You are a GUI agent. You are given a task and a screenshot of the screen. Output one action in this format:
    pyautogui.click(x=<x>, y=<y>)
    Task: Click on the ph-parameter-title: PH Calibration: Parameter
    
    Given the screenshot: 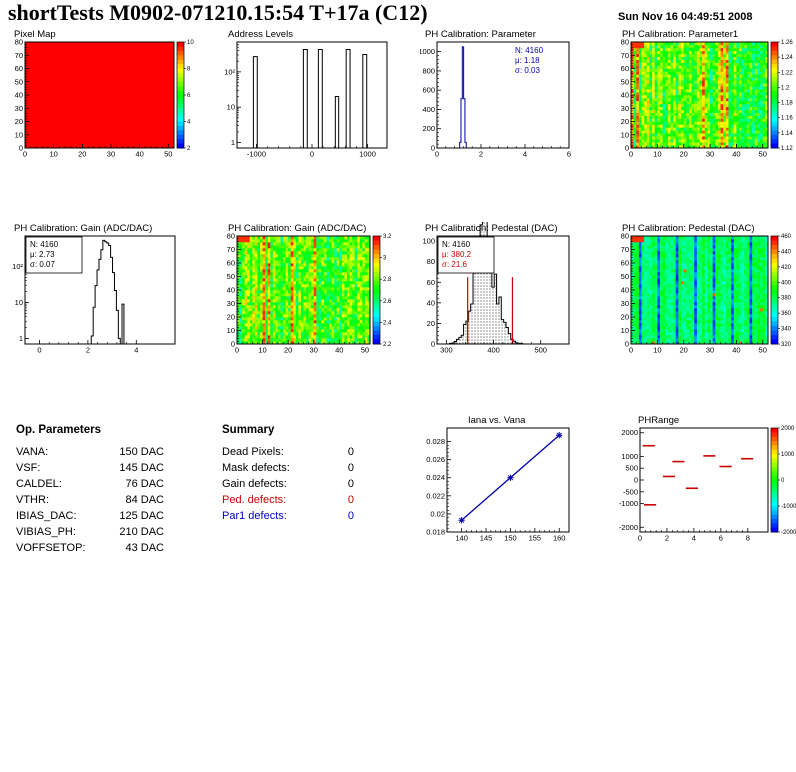 What is the action you would take?
    pyautogui.click(x=480, y=34)
    